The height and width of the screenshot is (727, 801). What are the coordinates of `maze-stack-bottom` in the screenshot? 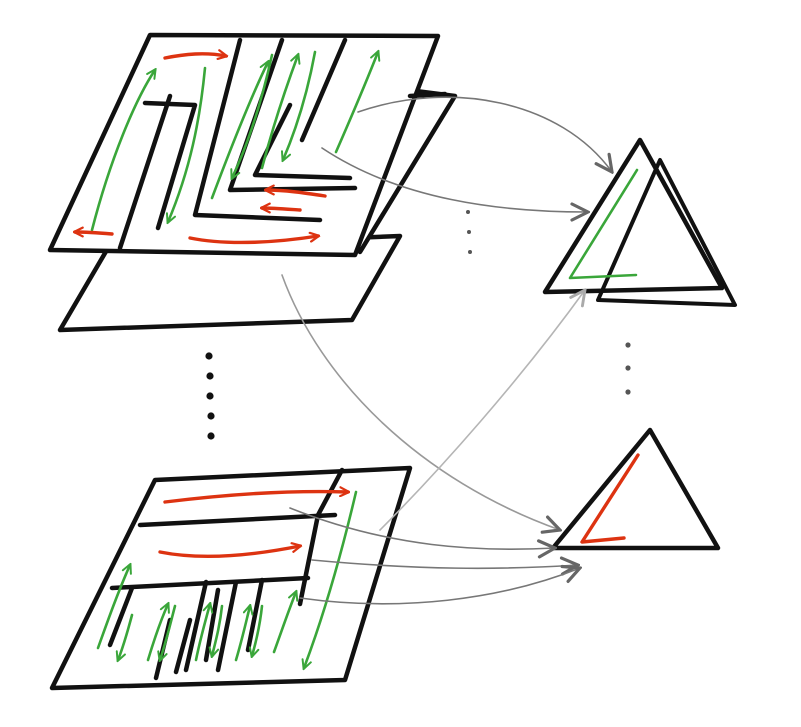 It's located at (231, 578).